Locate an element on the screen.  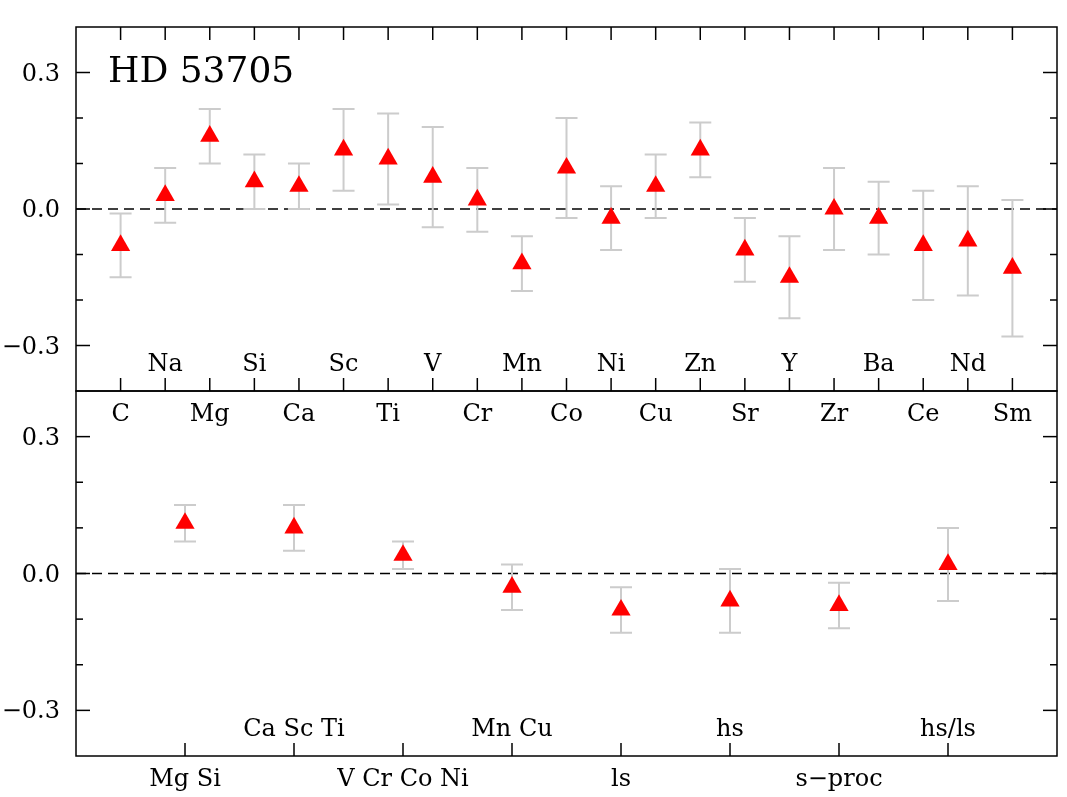
x-tick-label: Co is located at coordinates (566, 413).